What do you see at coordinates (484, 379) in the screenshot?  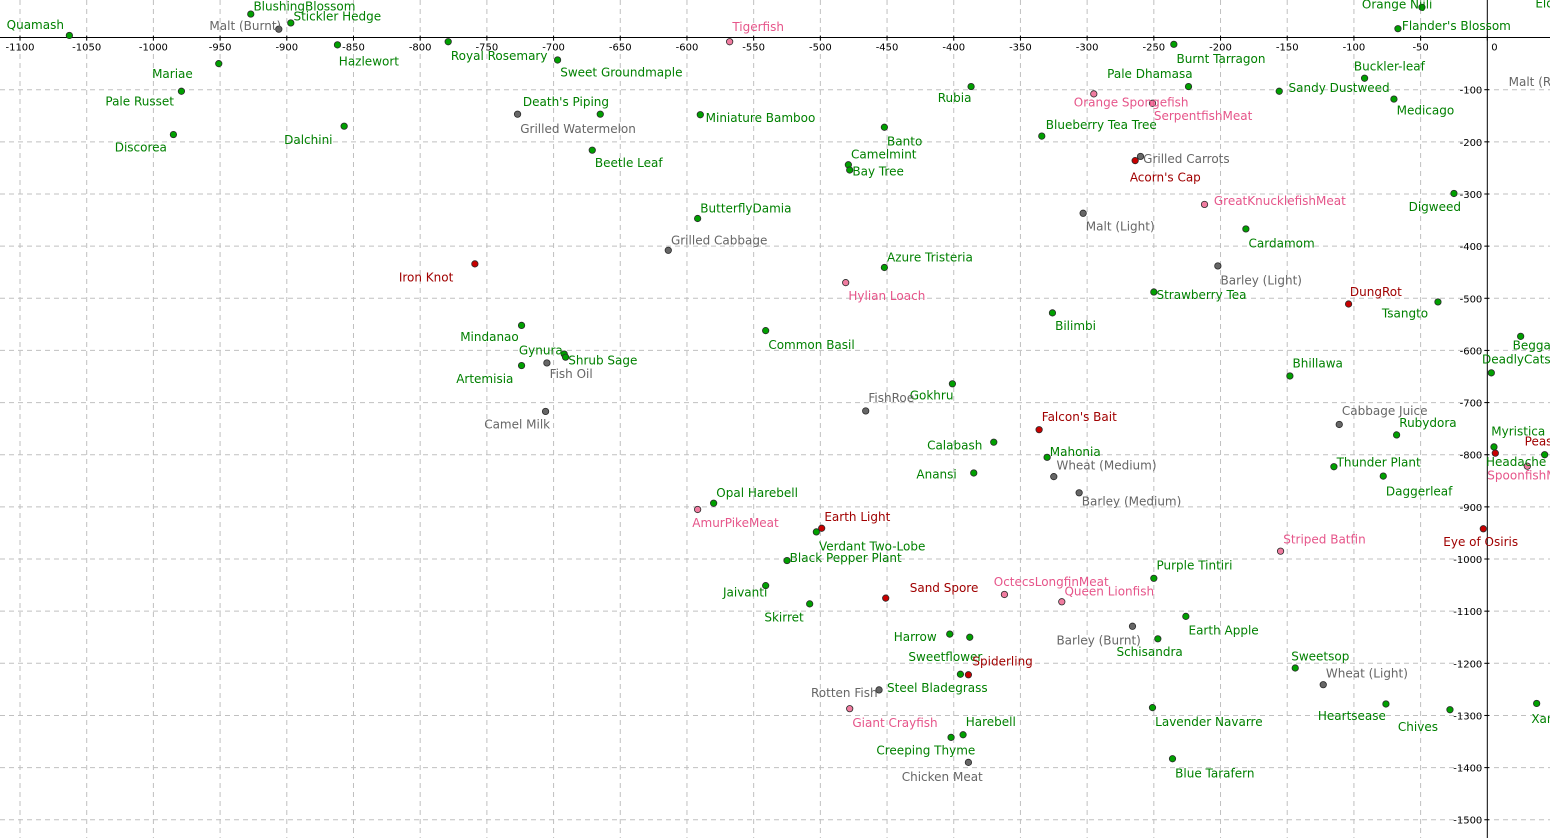 I see `point-label: Artemisia` at bounding box center [484, 379].